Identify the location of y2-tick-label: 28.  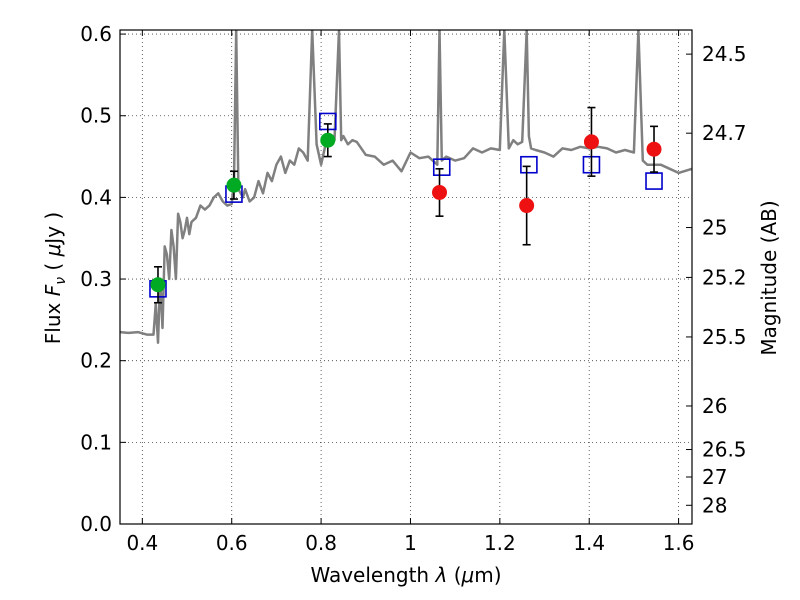
(714, 505).